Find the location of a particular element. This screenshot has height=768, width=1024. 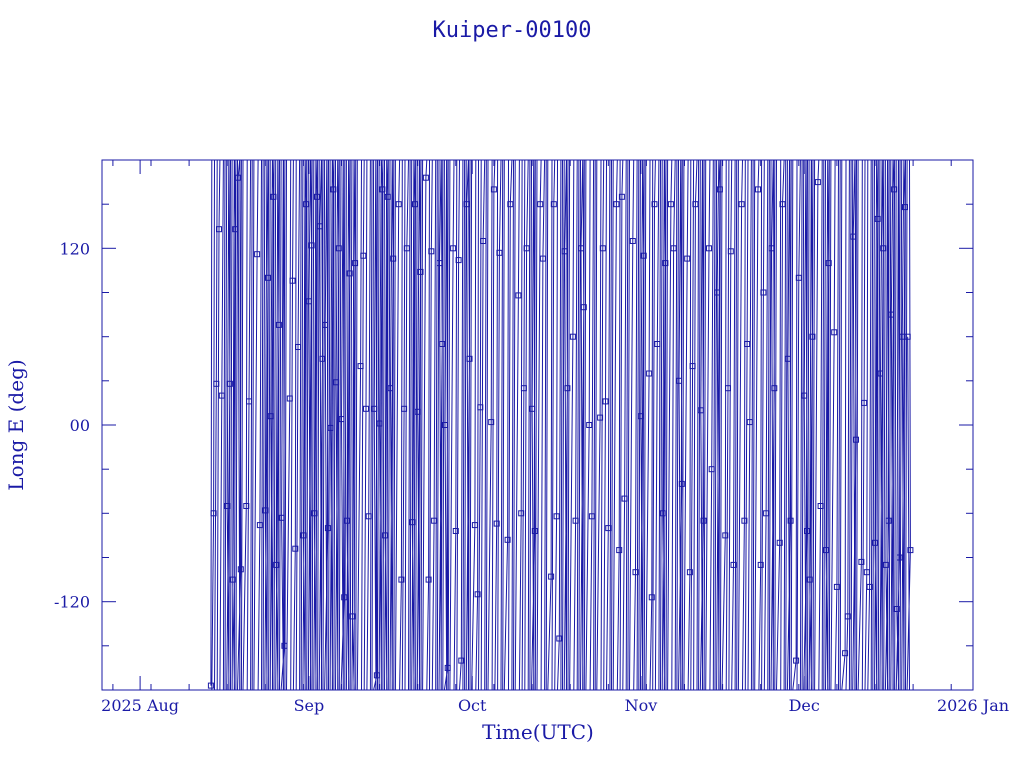

x-tick-label: 2025 Aug is located at coordinates (140, 705).